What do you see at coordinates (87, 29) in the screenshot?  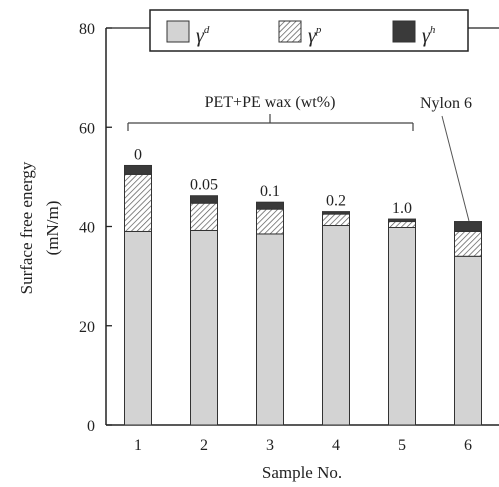 I see `y-tick-label: 80` at bounding box center [87, 29].